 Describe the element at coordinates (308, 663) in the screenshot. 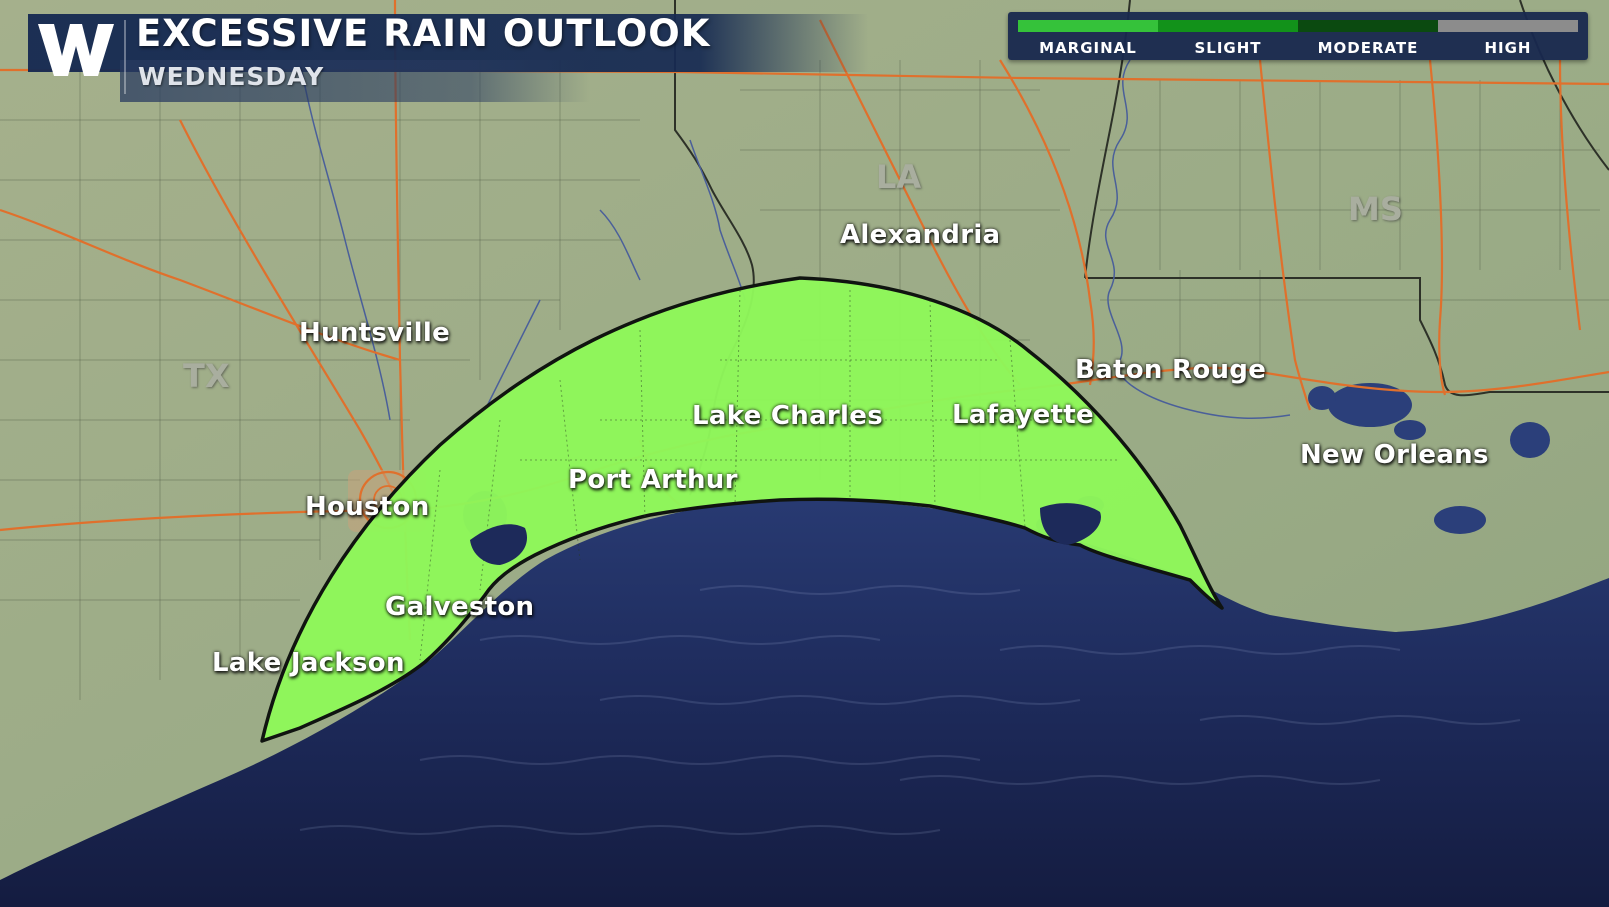

I see `city-label-lake-jackson: Lake Jackson` at that location.